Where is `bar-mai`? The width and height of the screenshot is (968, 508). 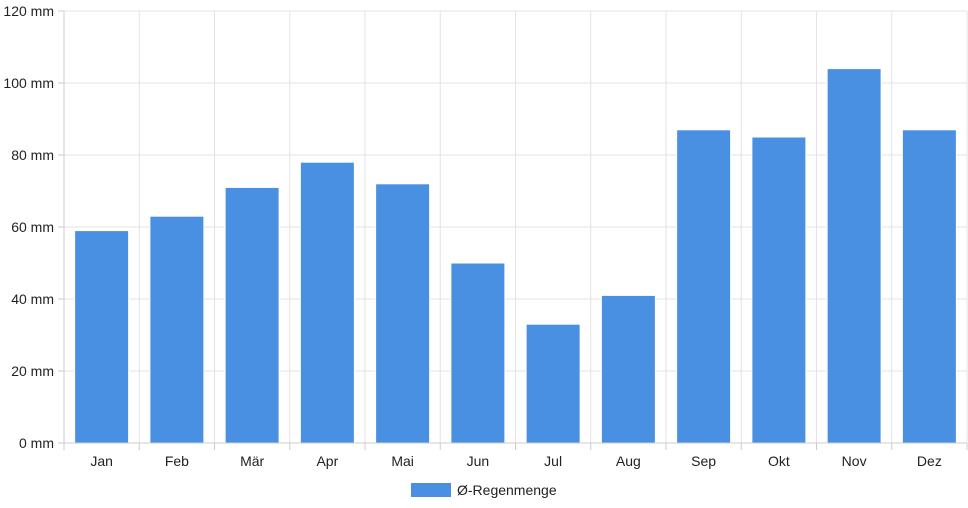 bar-mai is located at coordinates (403, 313).